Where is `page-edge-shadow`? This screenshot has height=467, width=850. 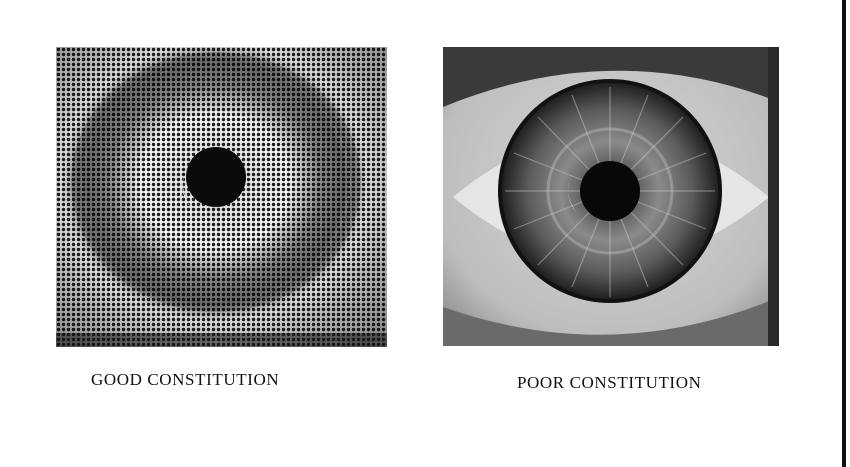
page-edge-shadow is located at coordinates (844, 233).